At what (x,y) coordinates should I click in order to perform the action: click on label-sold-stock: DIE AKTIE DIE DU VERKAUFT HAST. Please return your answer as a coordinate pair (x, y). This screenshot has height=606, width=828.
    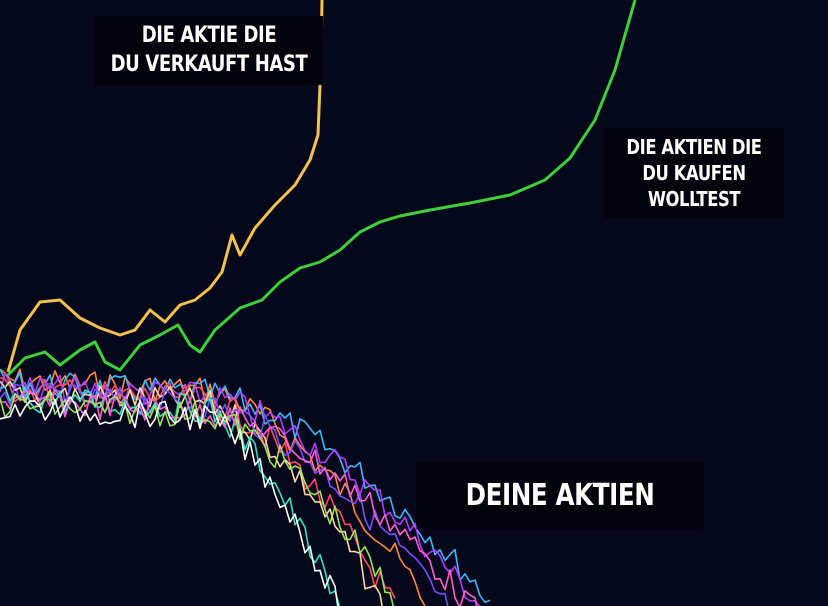
    Looking at the image, I should click on (209, 51).